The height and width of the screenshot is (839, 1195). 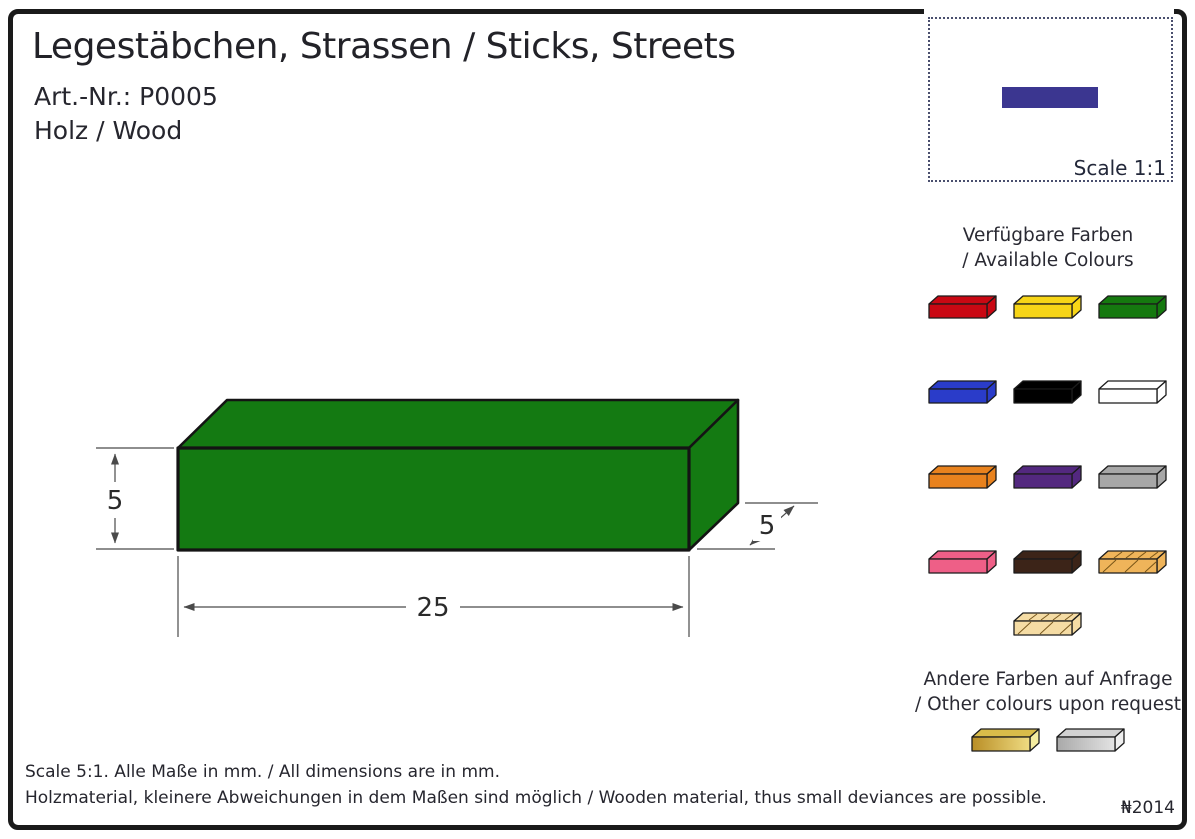 What do you see at coordinates (1132, 392) in the screenshot?
I see `swatch-white` at bounding box center [1132, 392].